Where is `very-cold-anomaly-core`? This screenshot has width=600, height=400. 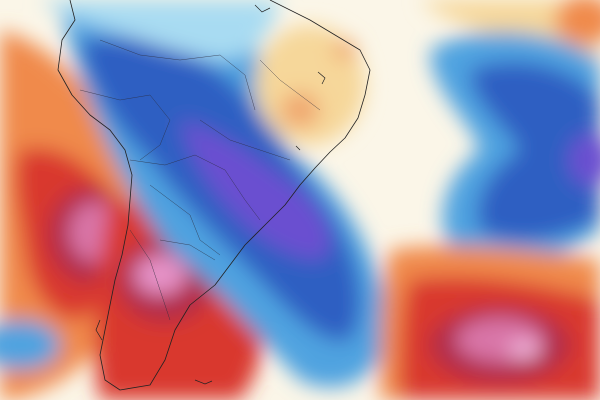 very-cold-anomaly-core is located at coordinates (255, 190).